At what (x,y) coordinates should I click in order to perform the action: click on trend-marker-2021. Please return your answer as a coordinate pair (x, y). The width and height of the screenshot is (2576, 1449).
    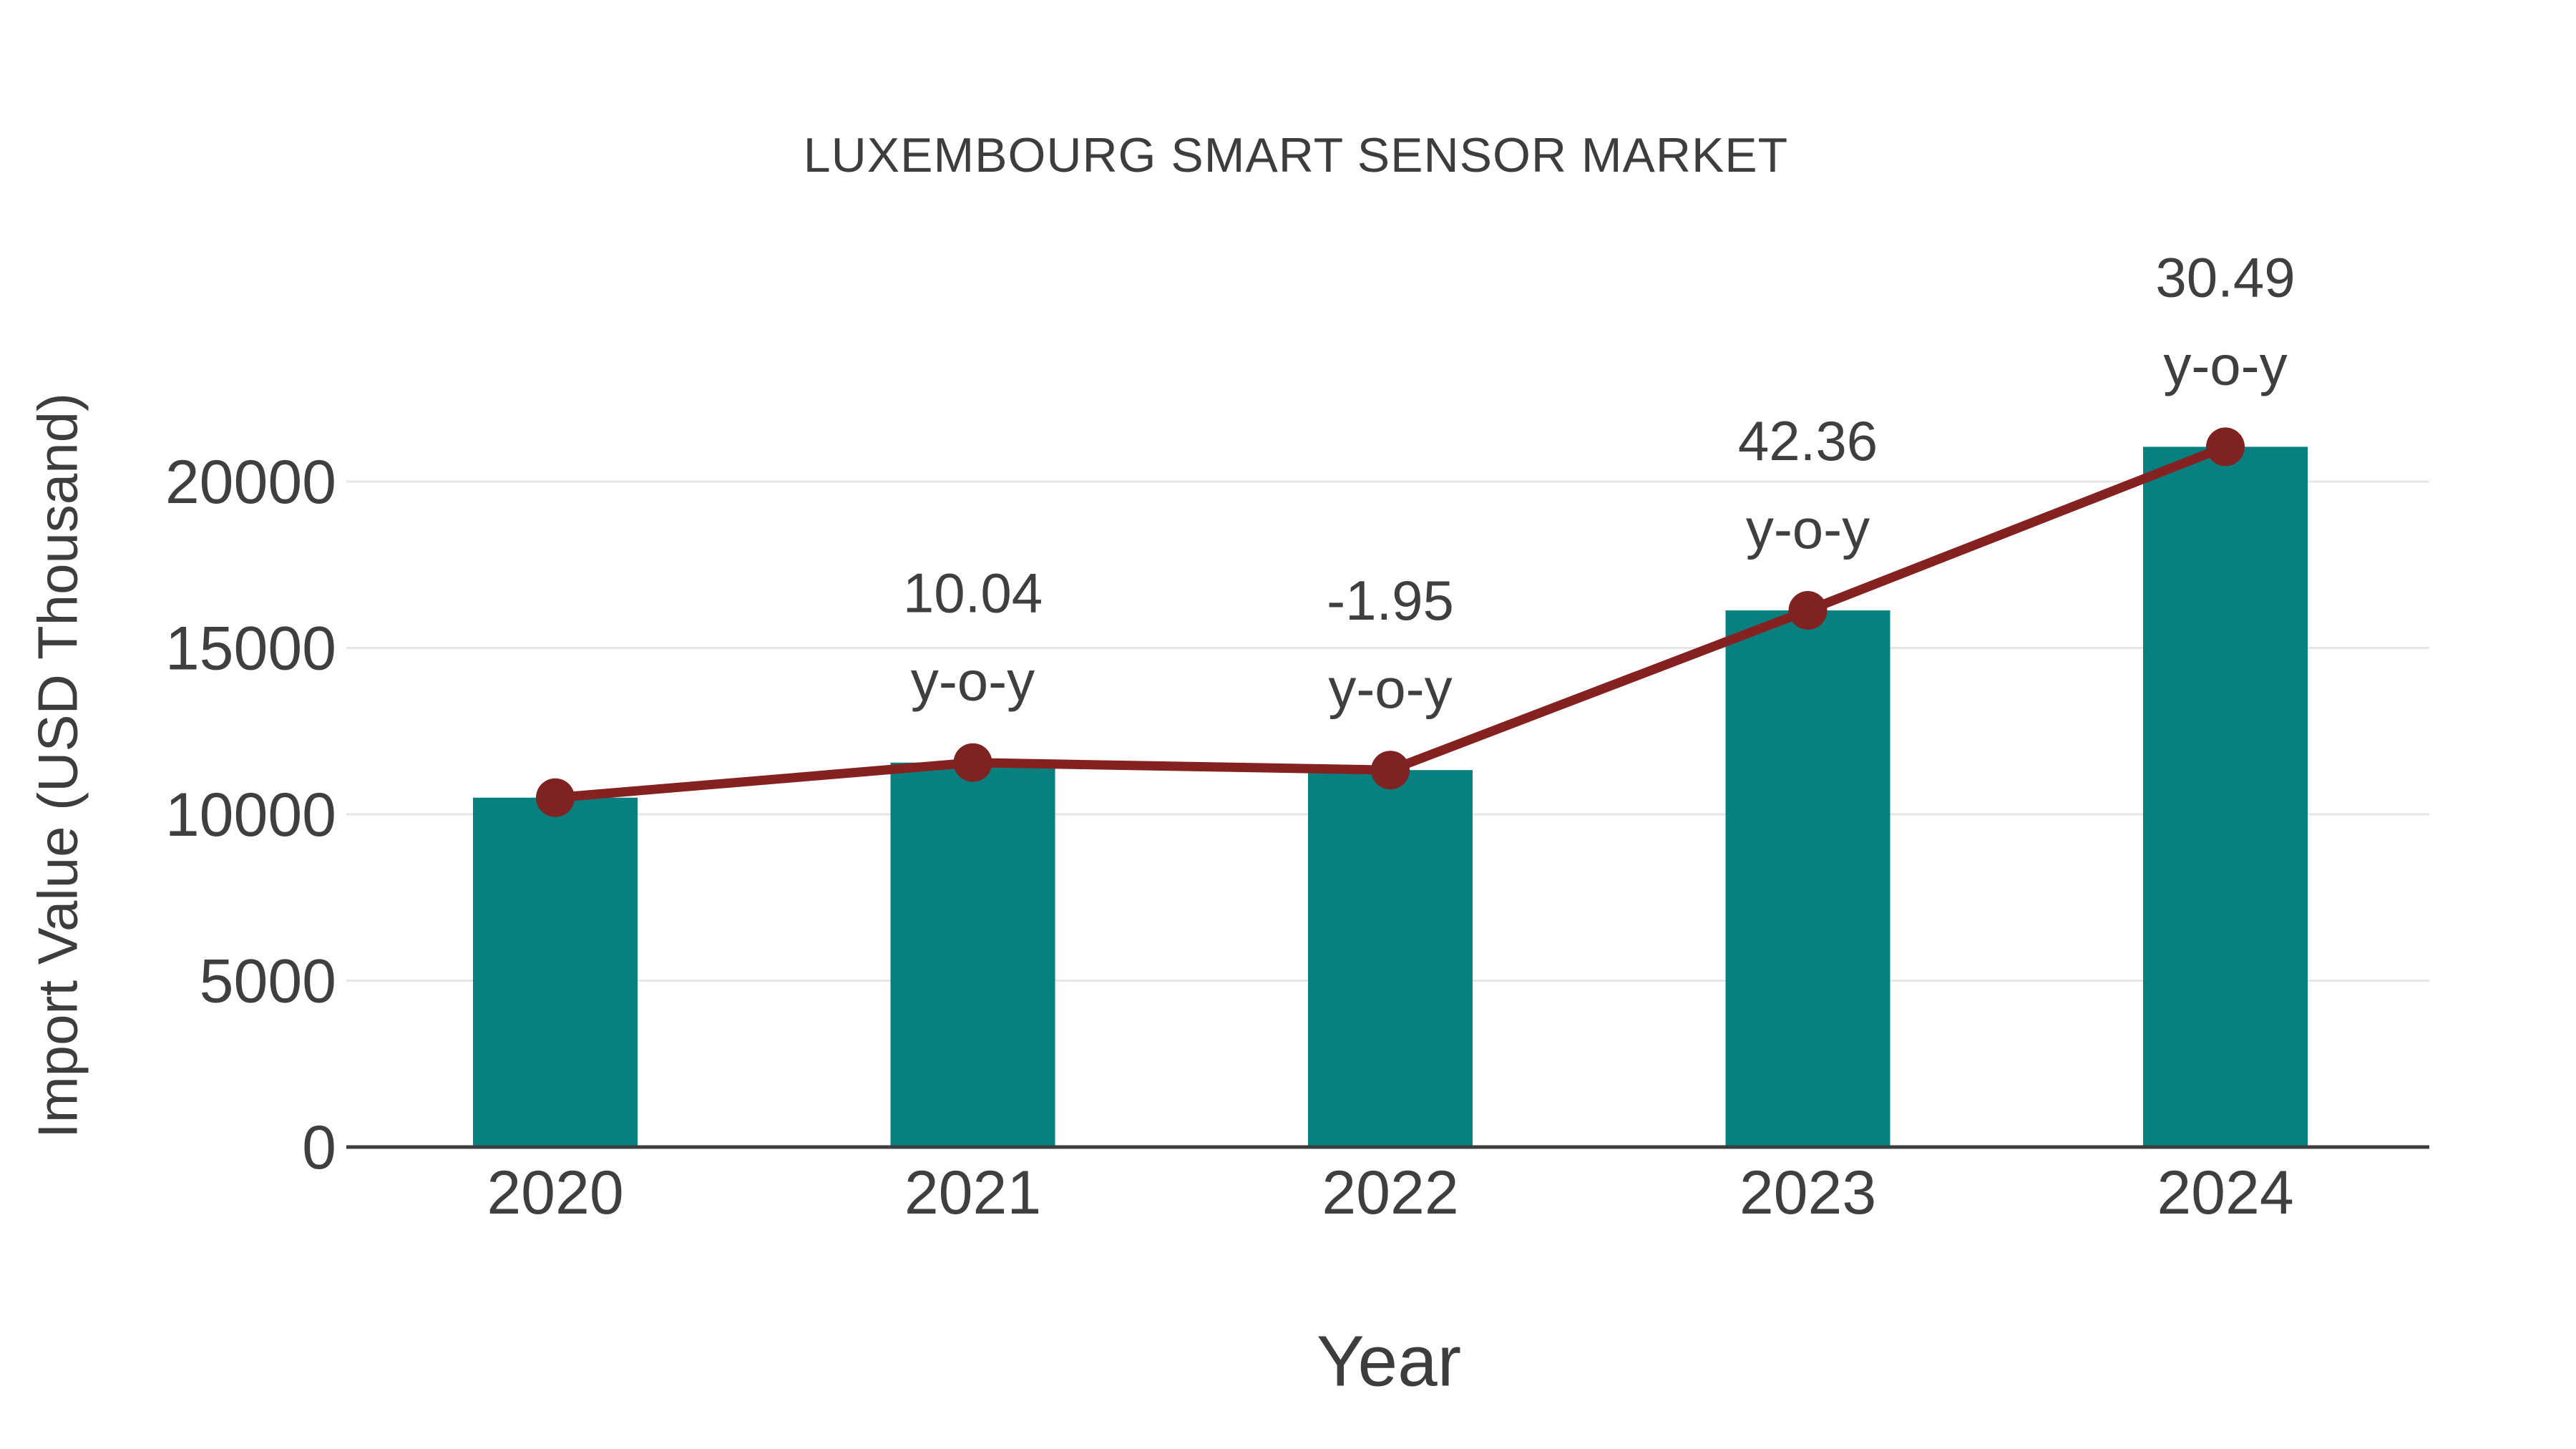
    Looking at the image, I should click on (972, 762).